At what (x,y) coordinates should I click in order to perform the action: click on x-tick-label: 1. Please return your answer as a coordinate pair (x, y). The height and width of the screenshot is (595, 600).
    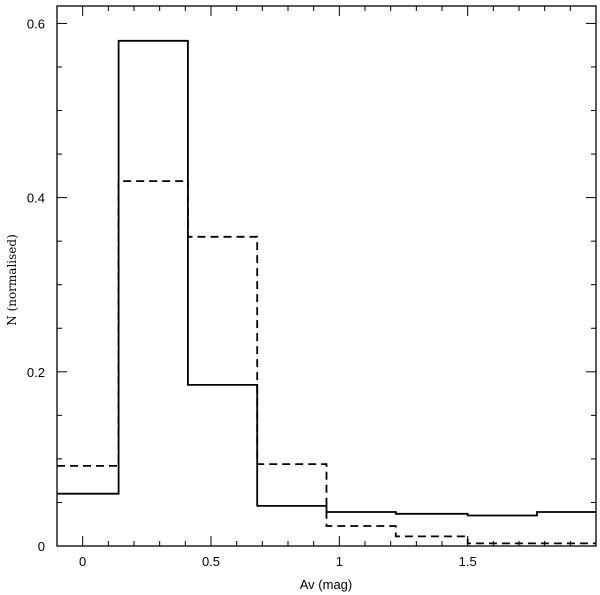
    Looking at the image, I should click on (339, 561).